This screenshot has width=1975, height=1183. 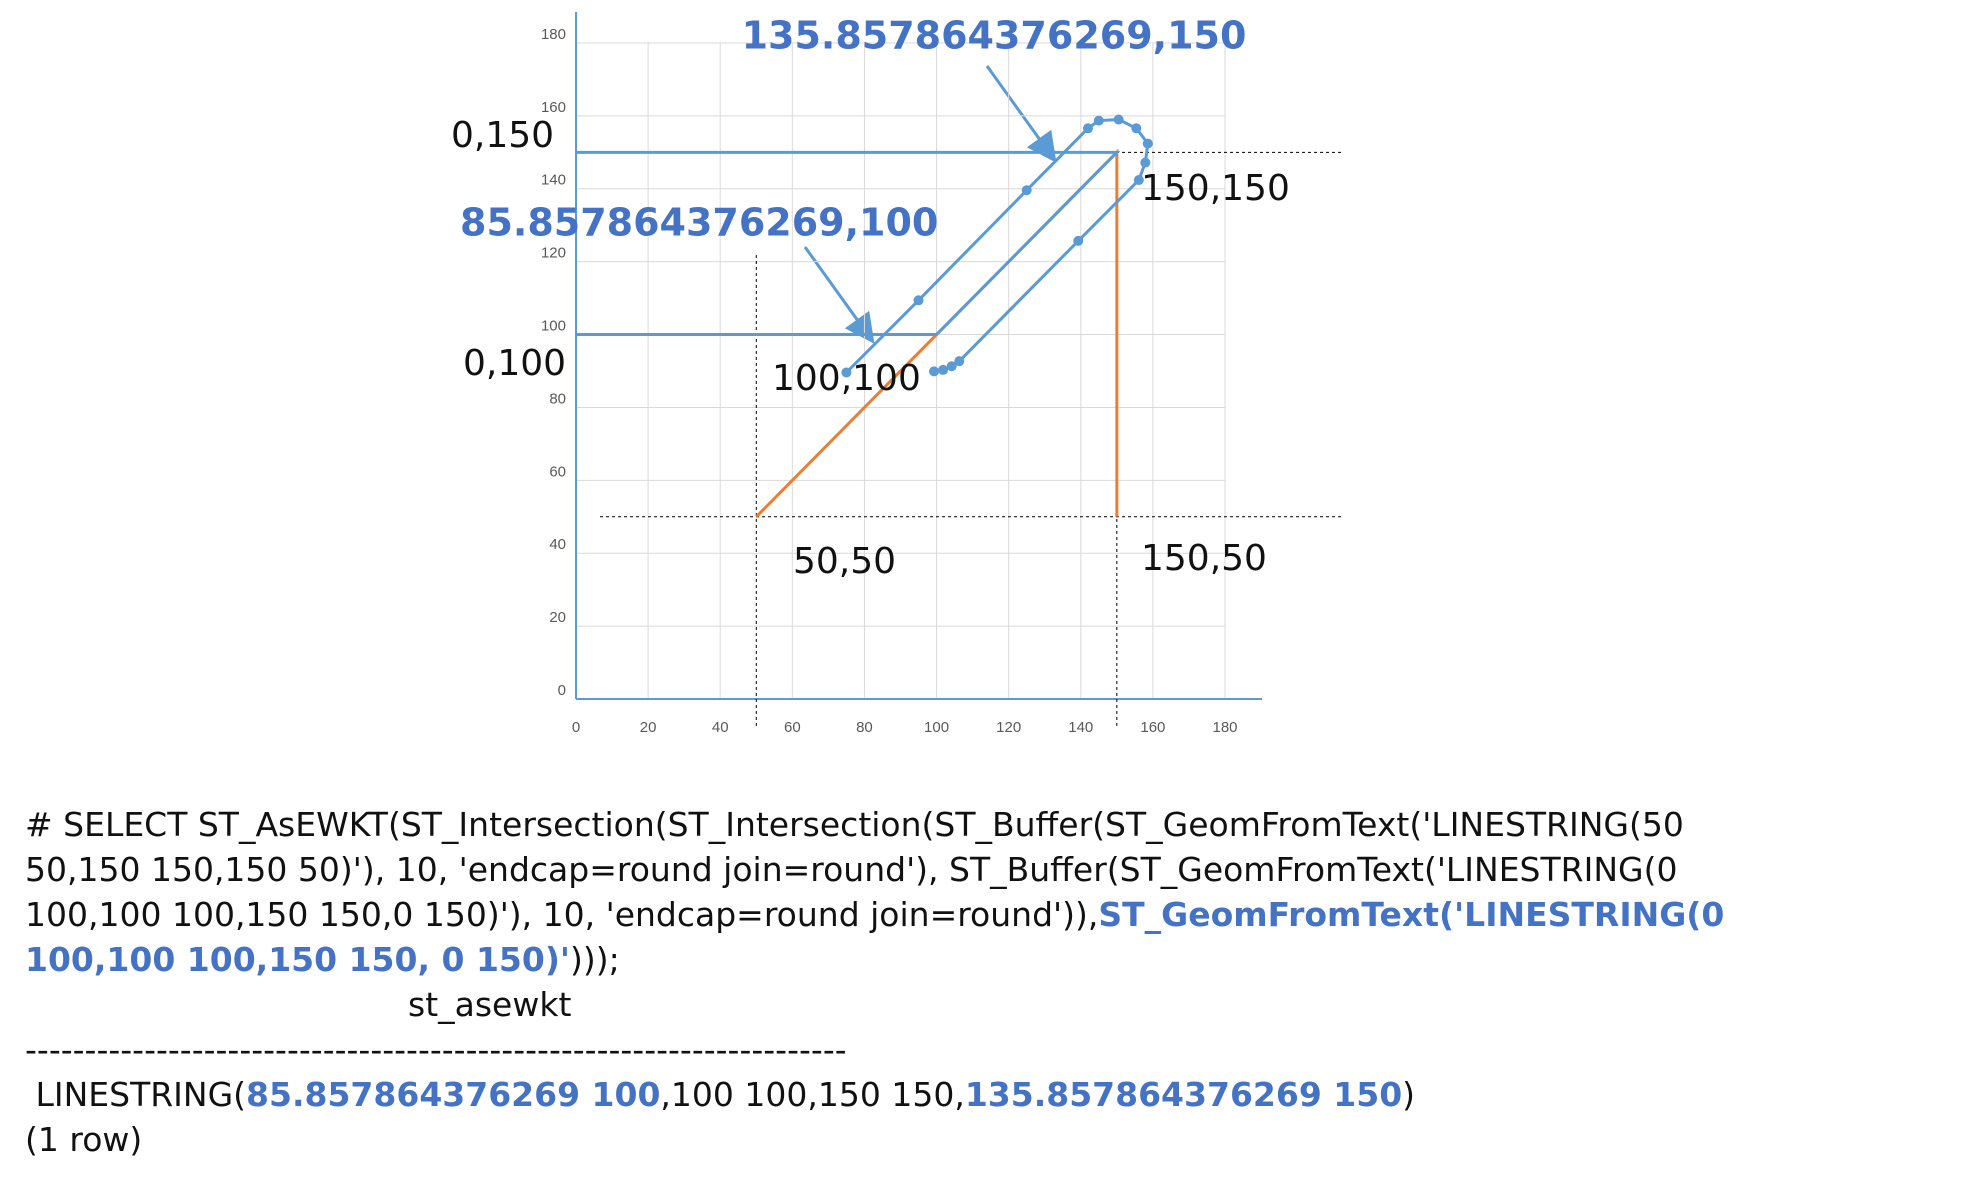 I want to click on text: LINESTRING(, so click(x=136, y=1094).